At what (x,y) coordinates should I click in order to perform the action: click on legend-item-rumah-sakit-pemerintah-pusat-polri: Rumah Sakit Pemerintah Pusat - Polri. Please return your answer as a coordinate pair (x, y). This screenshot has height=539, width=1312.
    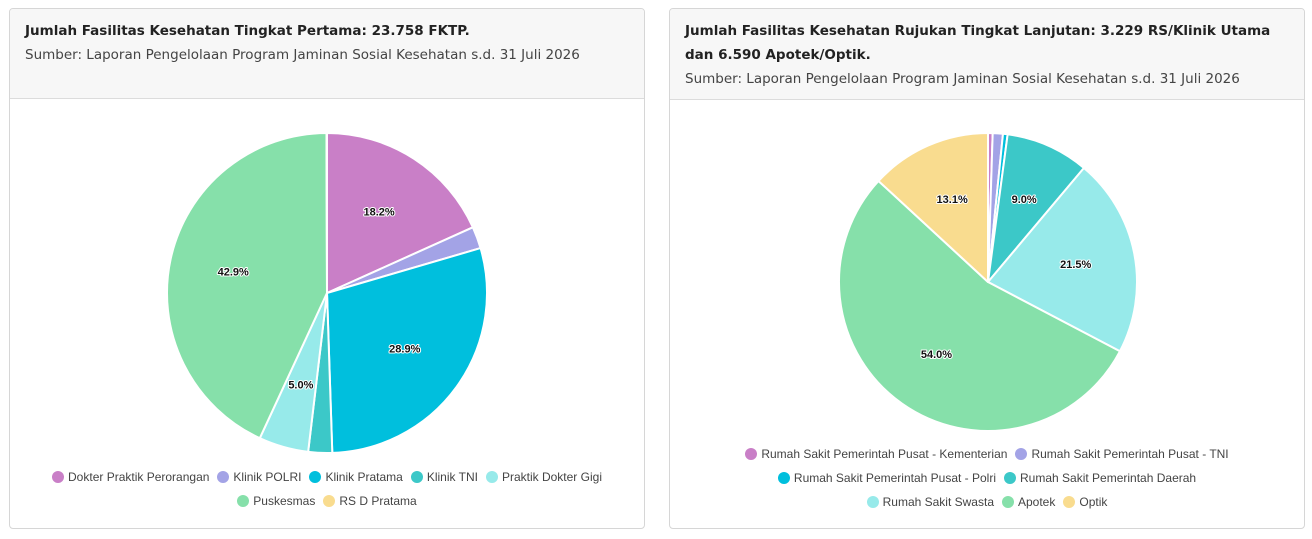
    Looking at the image, I should click on (886, 478).